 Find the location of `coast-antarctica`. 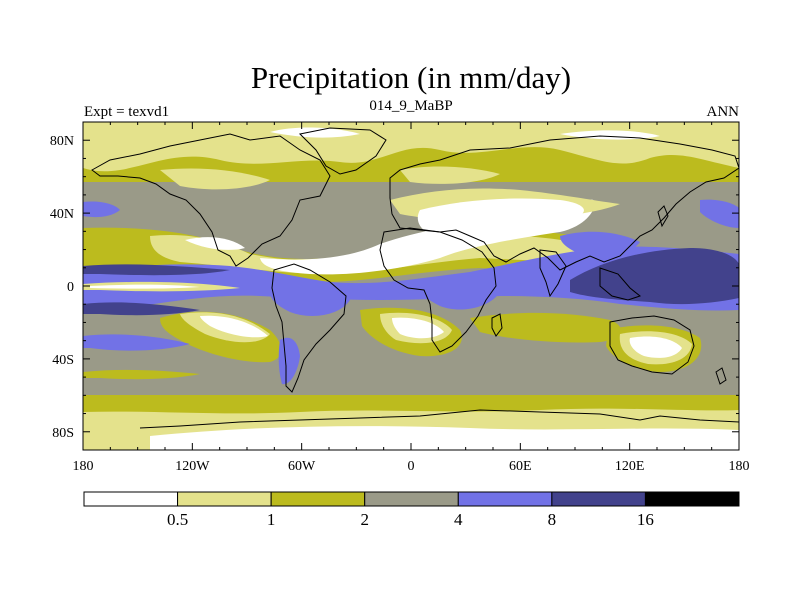

coast-antarctica is located at coordinates (439, 419).